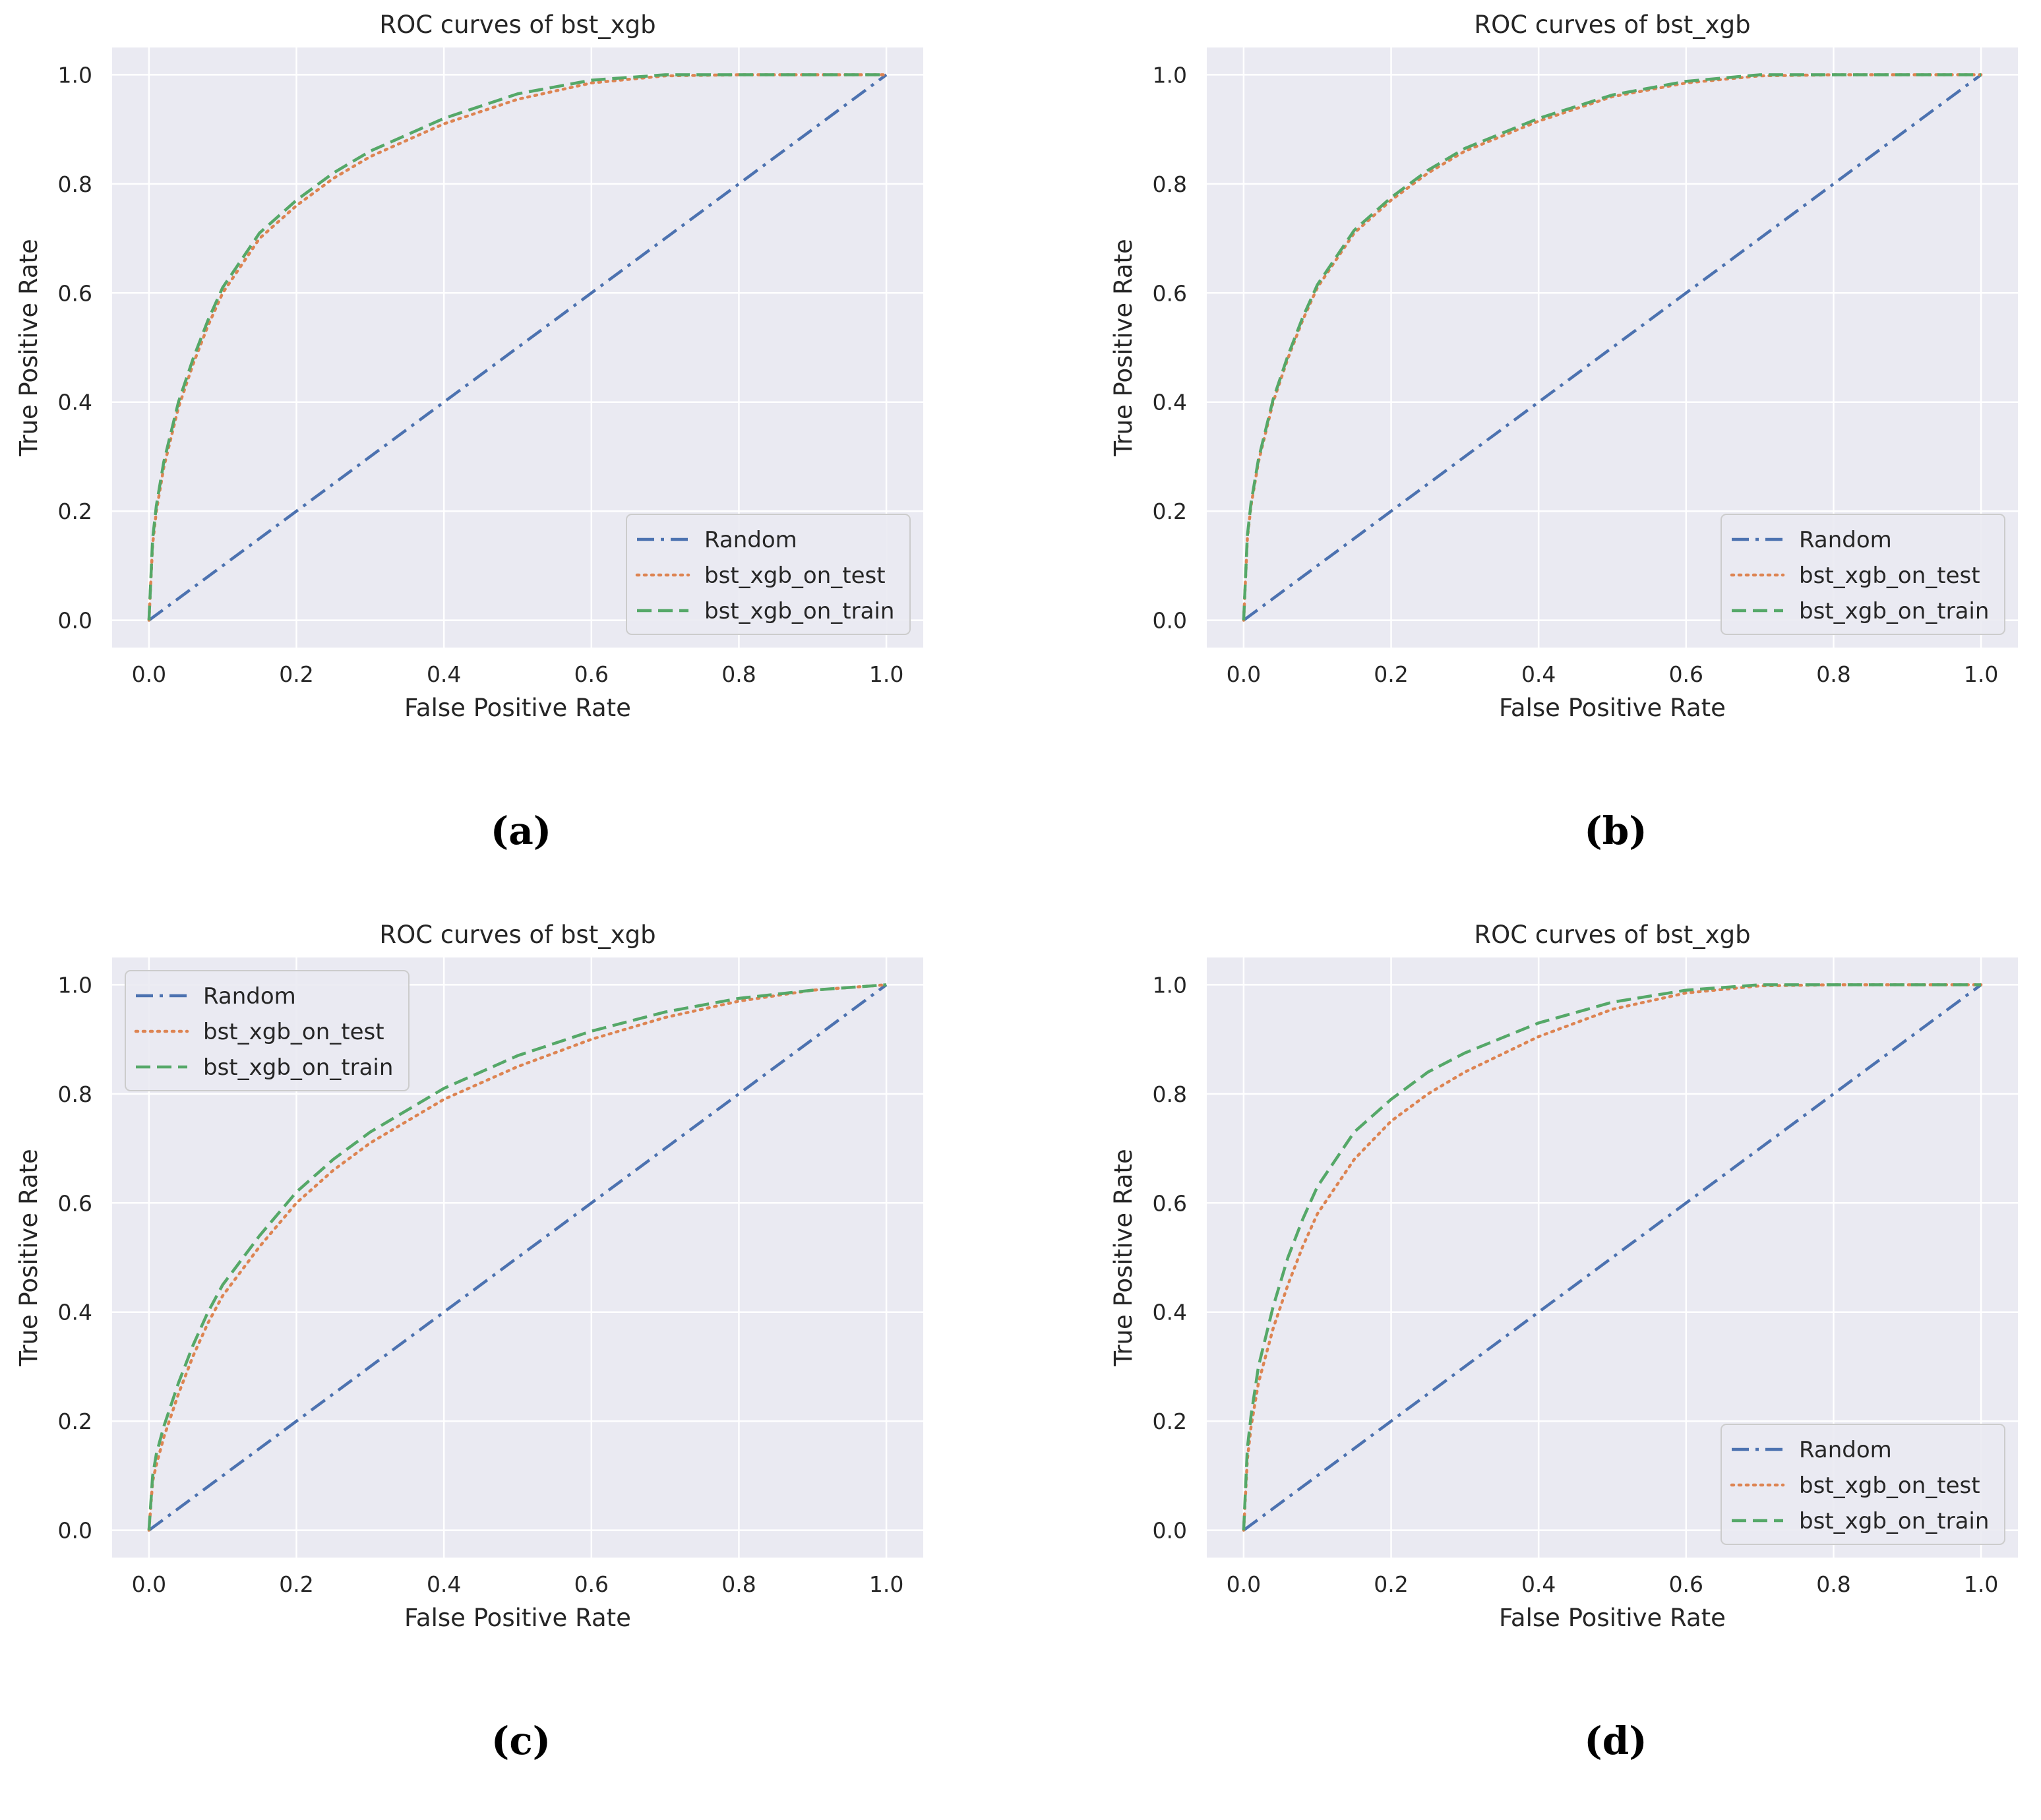 The width and height of the screenshot is (2041, 1820). What do you see at coordinates (1615, 1740) in the screenshot?
I see `subfigure-caption: (d)` at bounding box center [1615, 1740].